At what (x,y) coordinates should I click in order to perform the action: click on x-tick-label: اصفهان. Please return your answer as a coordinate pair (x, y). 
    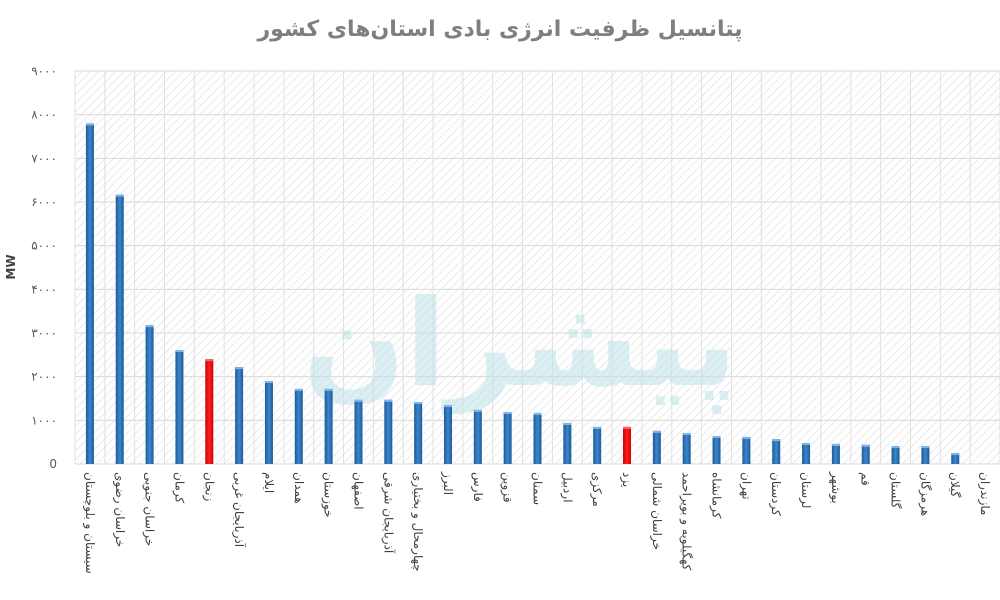
    Looking at the image, I should click on (358, 491).